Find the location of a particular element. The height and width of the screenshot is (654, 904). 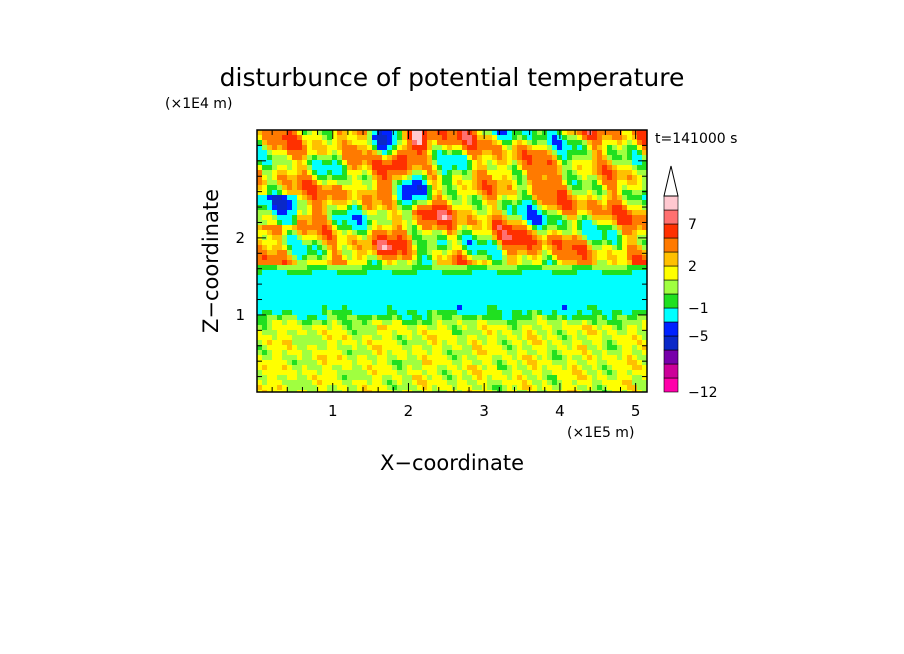

time-label: t=141000 s is located at coordinates (696, 139).